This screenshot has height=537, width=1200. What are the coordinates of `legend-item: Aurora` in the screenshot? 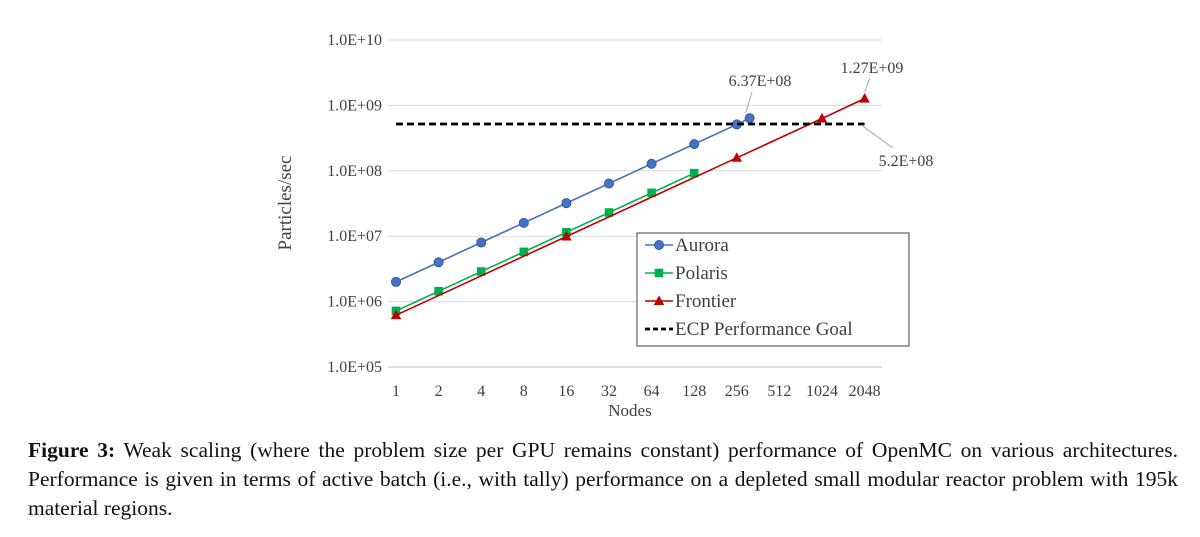 It's located at (687, 245).